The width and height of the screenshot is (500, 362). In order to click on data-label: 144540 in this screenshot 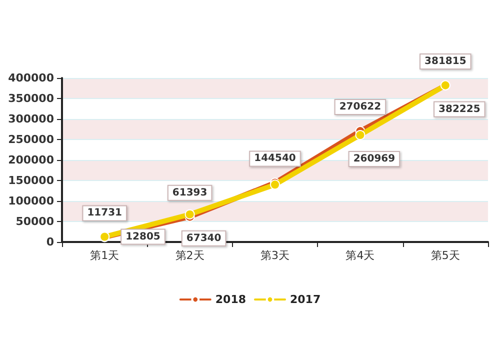, I will do `click(275, 158)`.